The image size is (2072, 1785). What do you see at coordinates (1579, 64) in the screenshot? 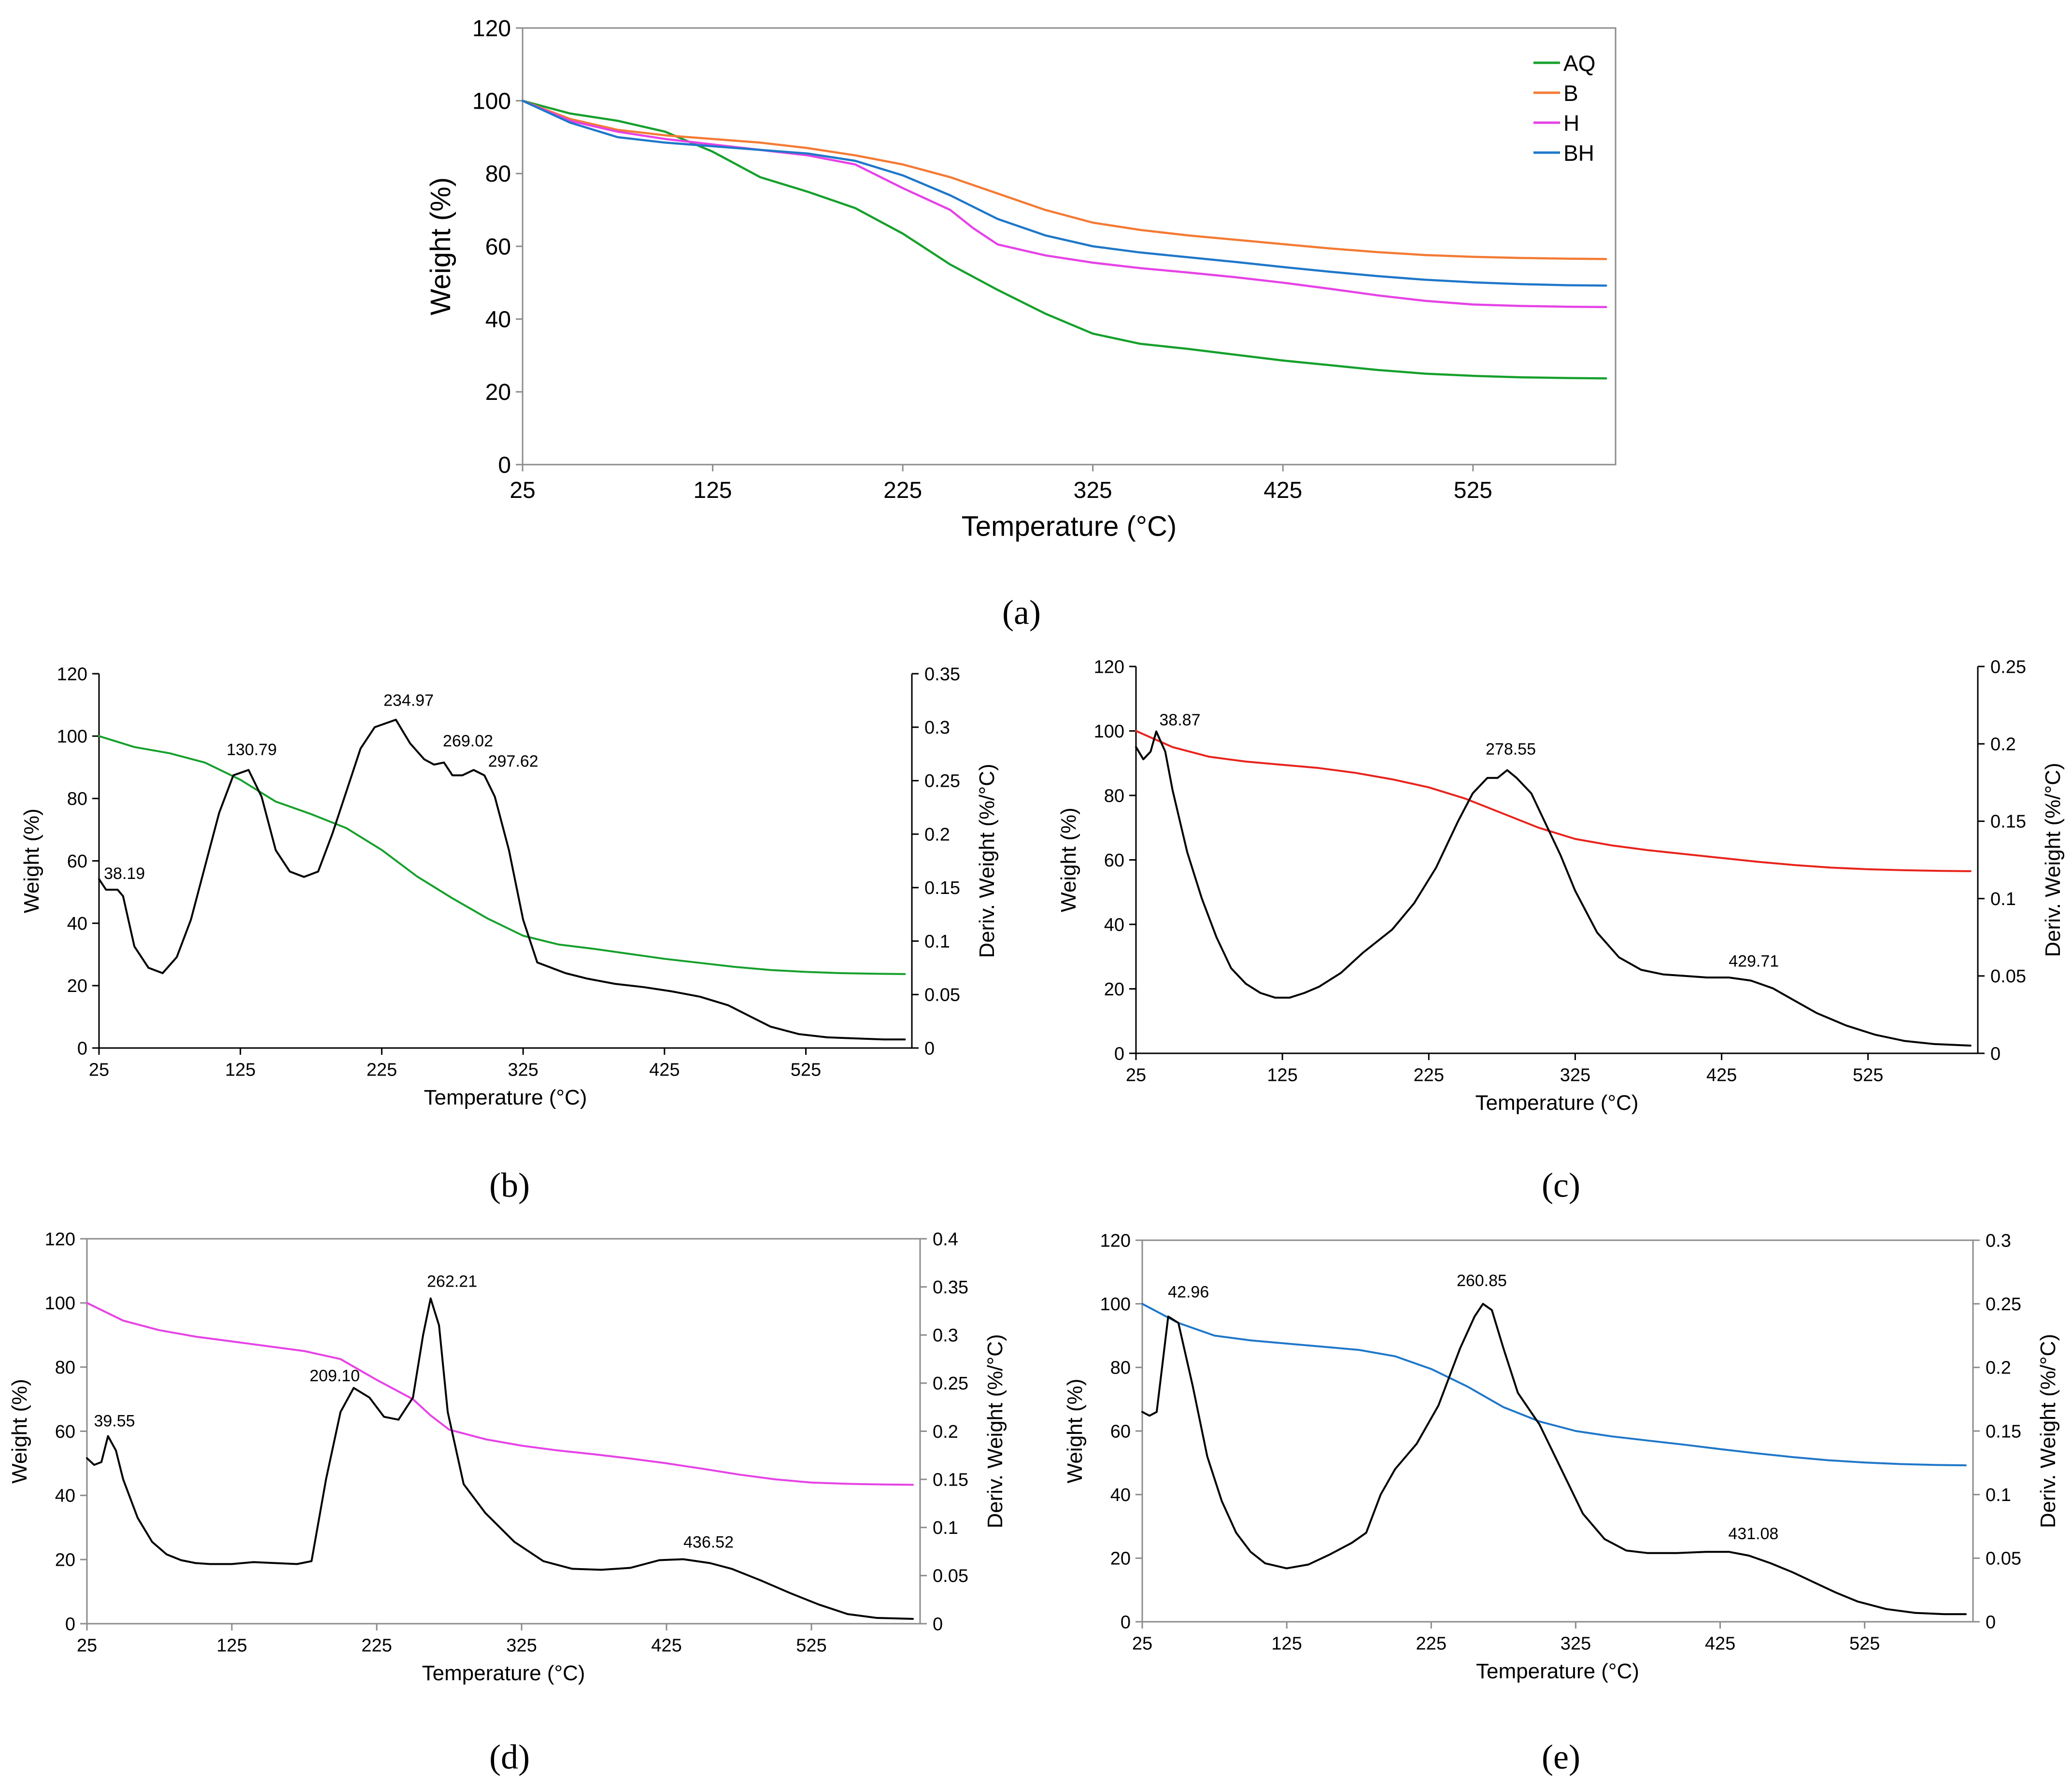
I see `legend-label-aq: AQ` at bounding box center [1579, 64].